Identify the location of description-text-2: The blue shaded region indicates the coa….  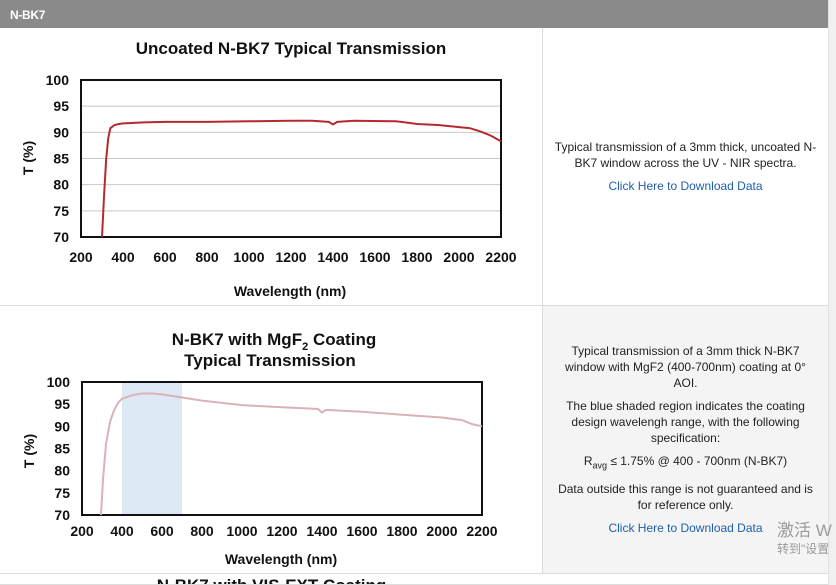
(685, 422).